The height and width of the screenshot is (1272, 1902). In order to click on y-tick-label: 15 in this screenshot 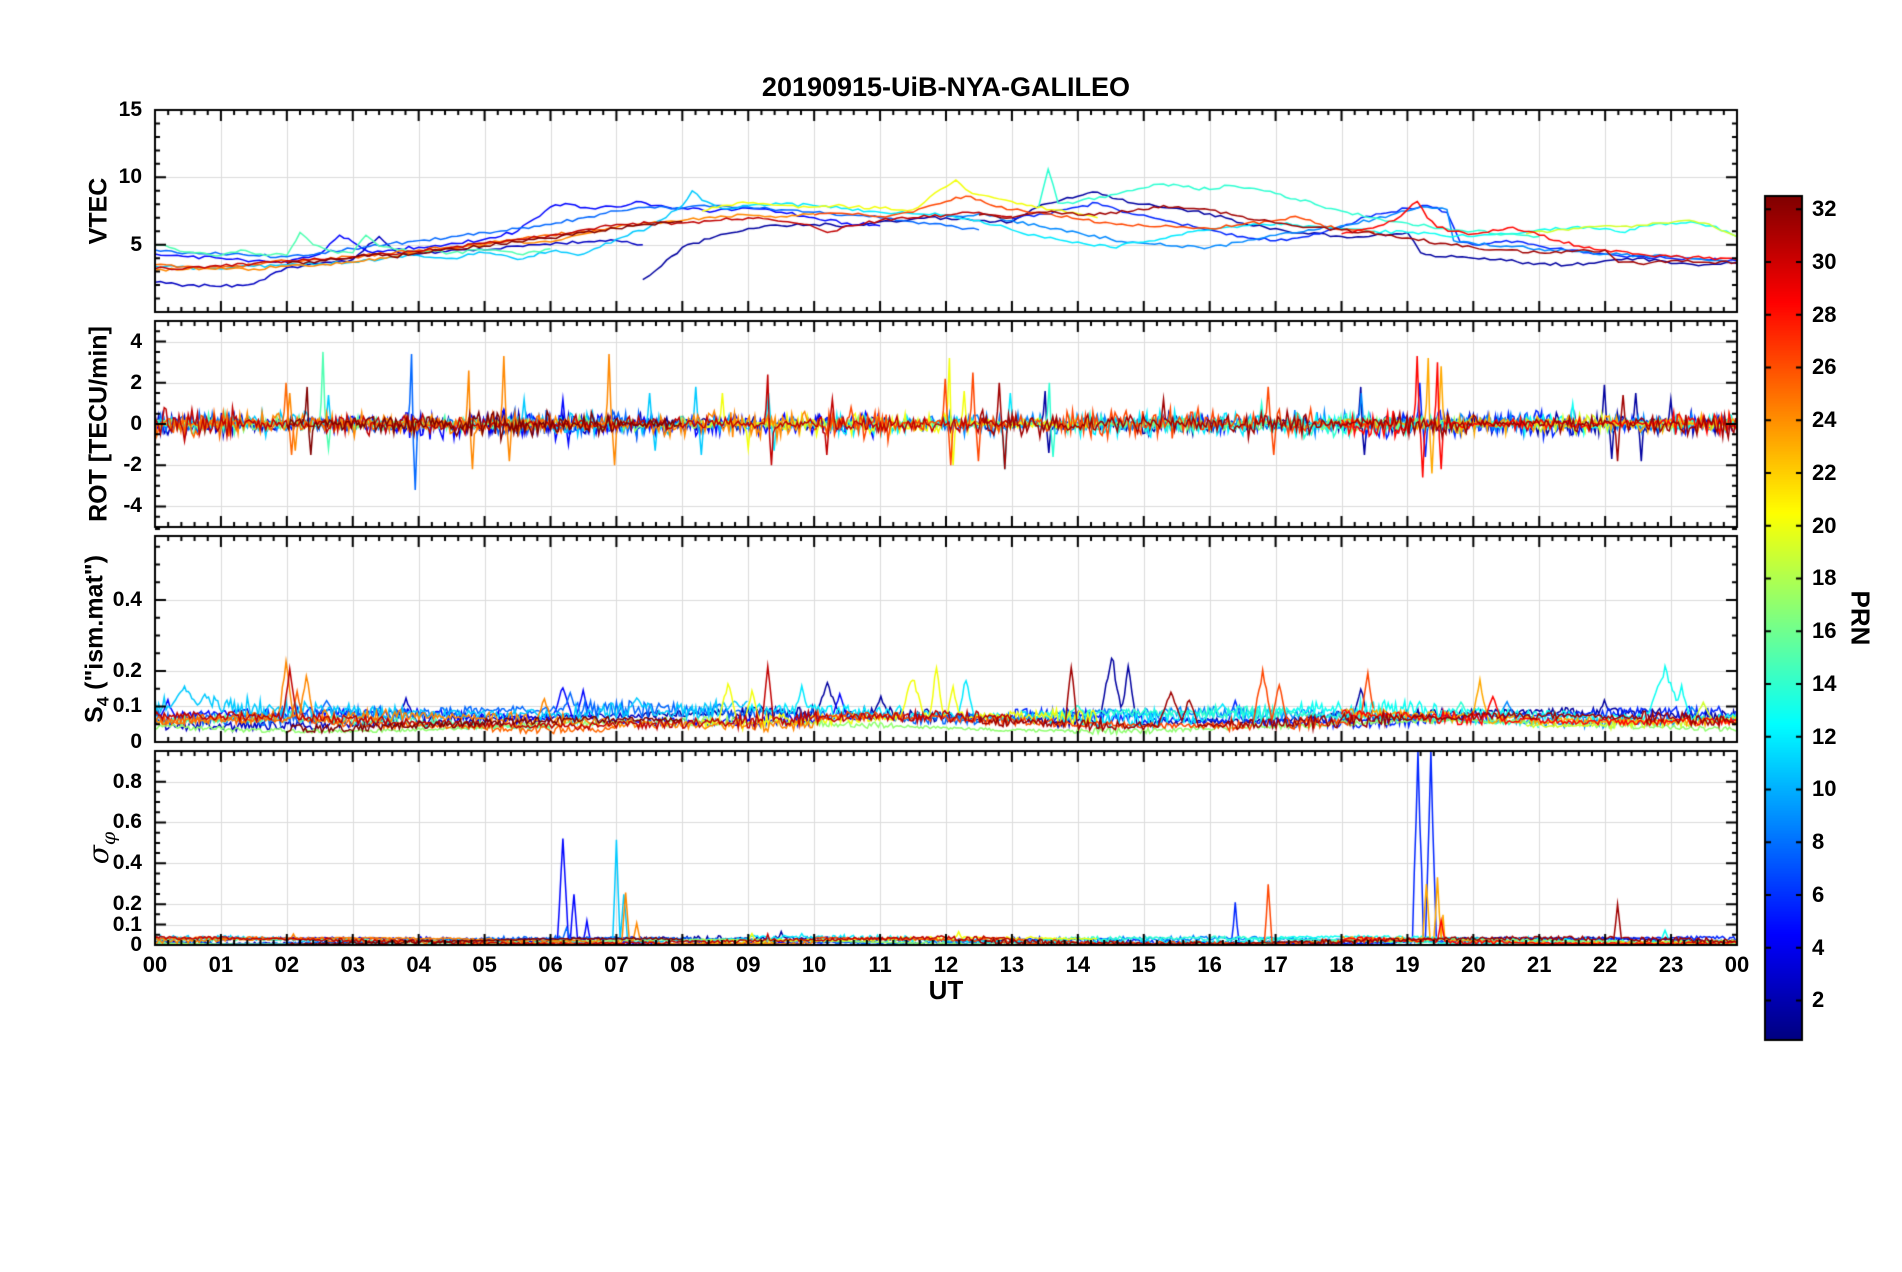, I will do `click(130, 109)`.